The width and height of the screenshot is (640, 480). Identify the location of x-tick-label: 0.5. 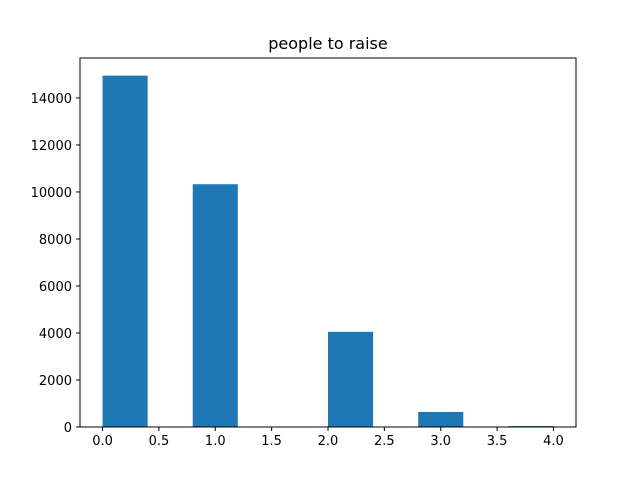
(159, 441).